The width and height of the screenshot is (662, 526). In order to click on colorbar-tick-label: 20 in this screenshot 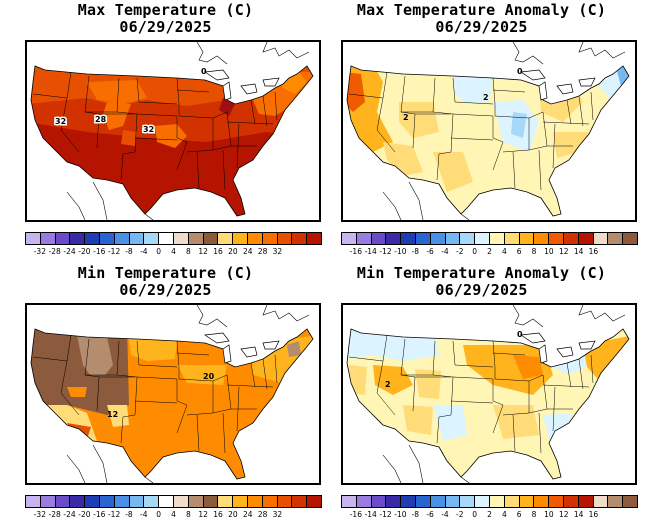, I will do `click(233, 514)`.